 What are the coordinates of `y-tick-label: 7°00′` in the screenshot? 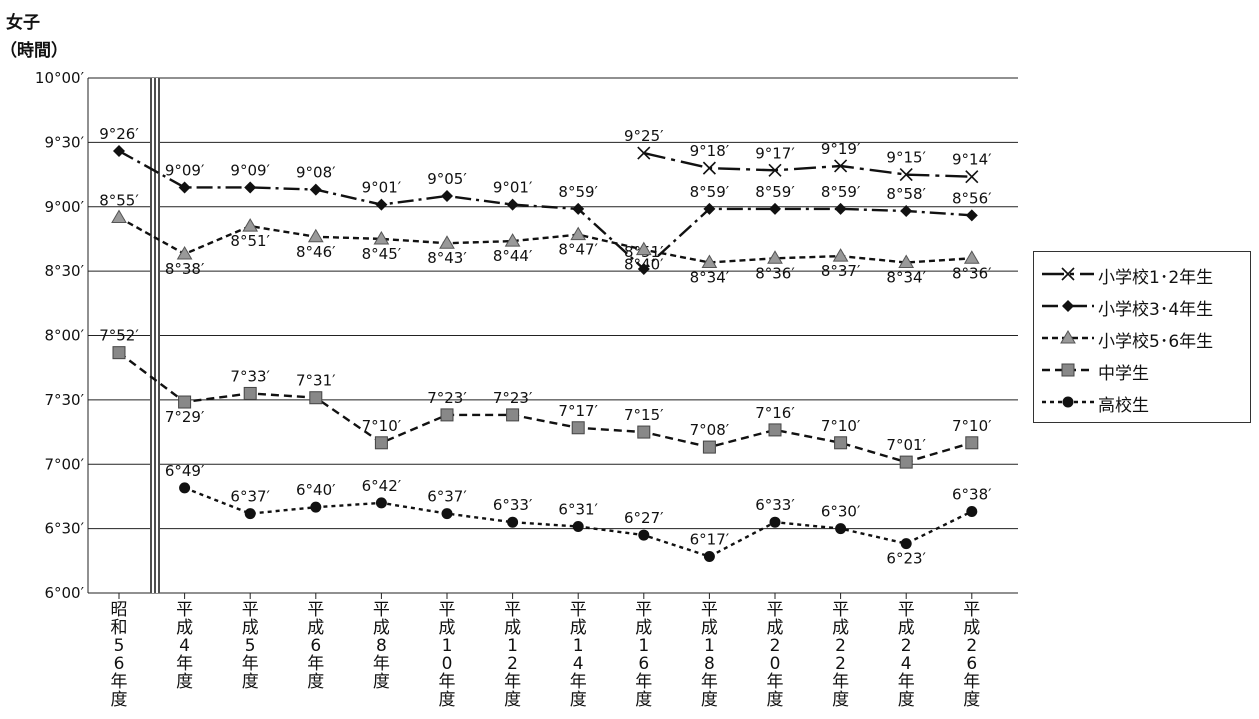 It's located at (64, 464).